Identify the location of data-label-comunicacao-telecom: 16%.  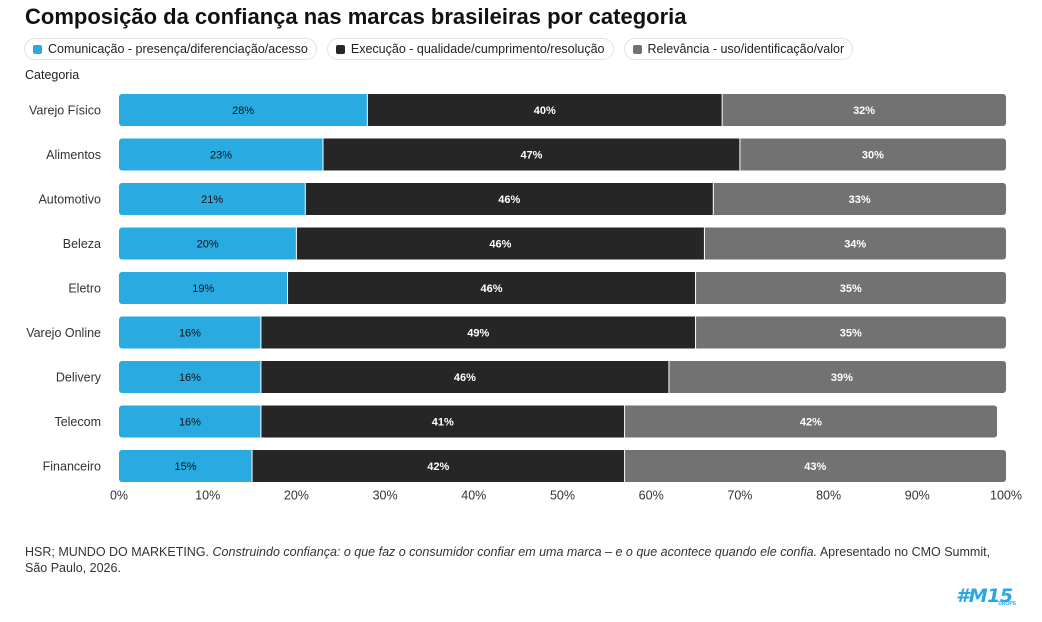
(190, 423).